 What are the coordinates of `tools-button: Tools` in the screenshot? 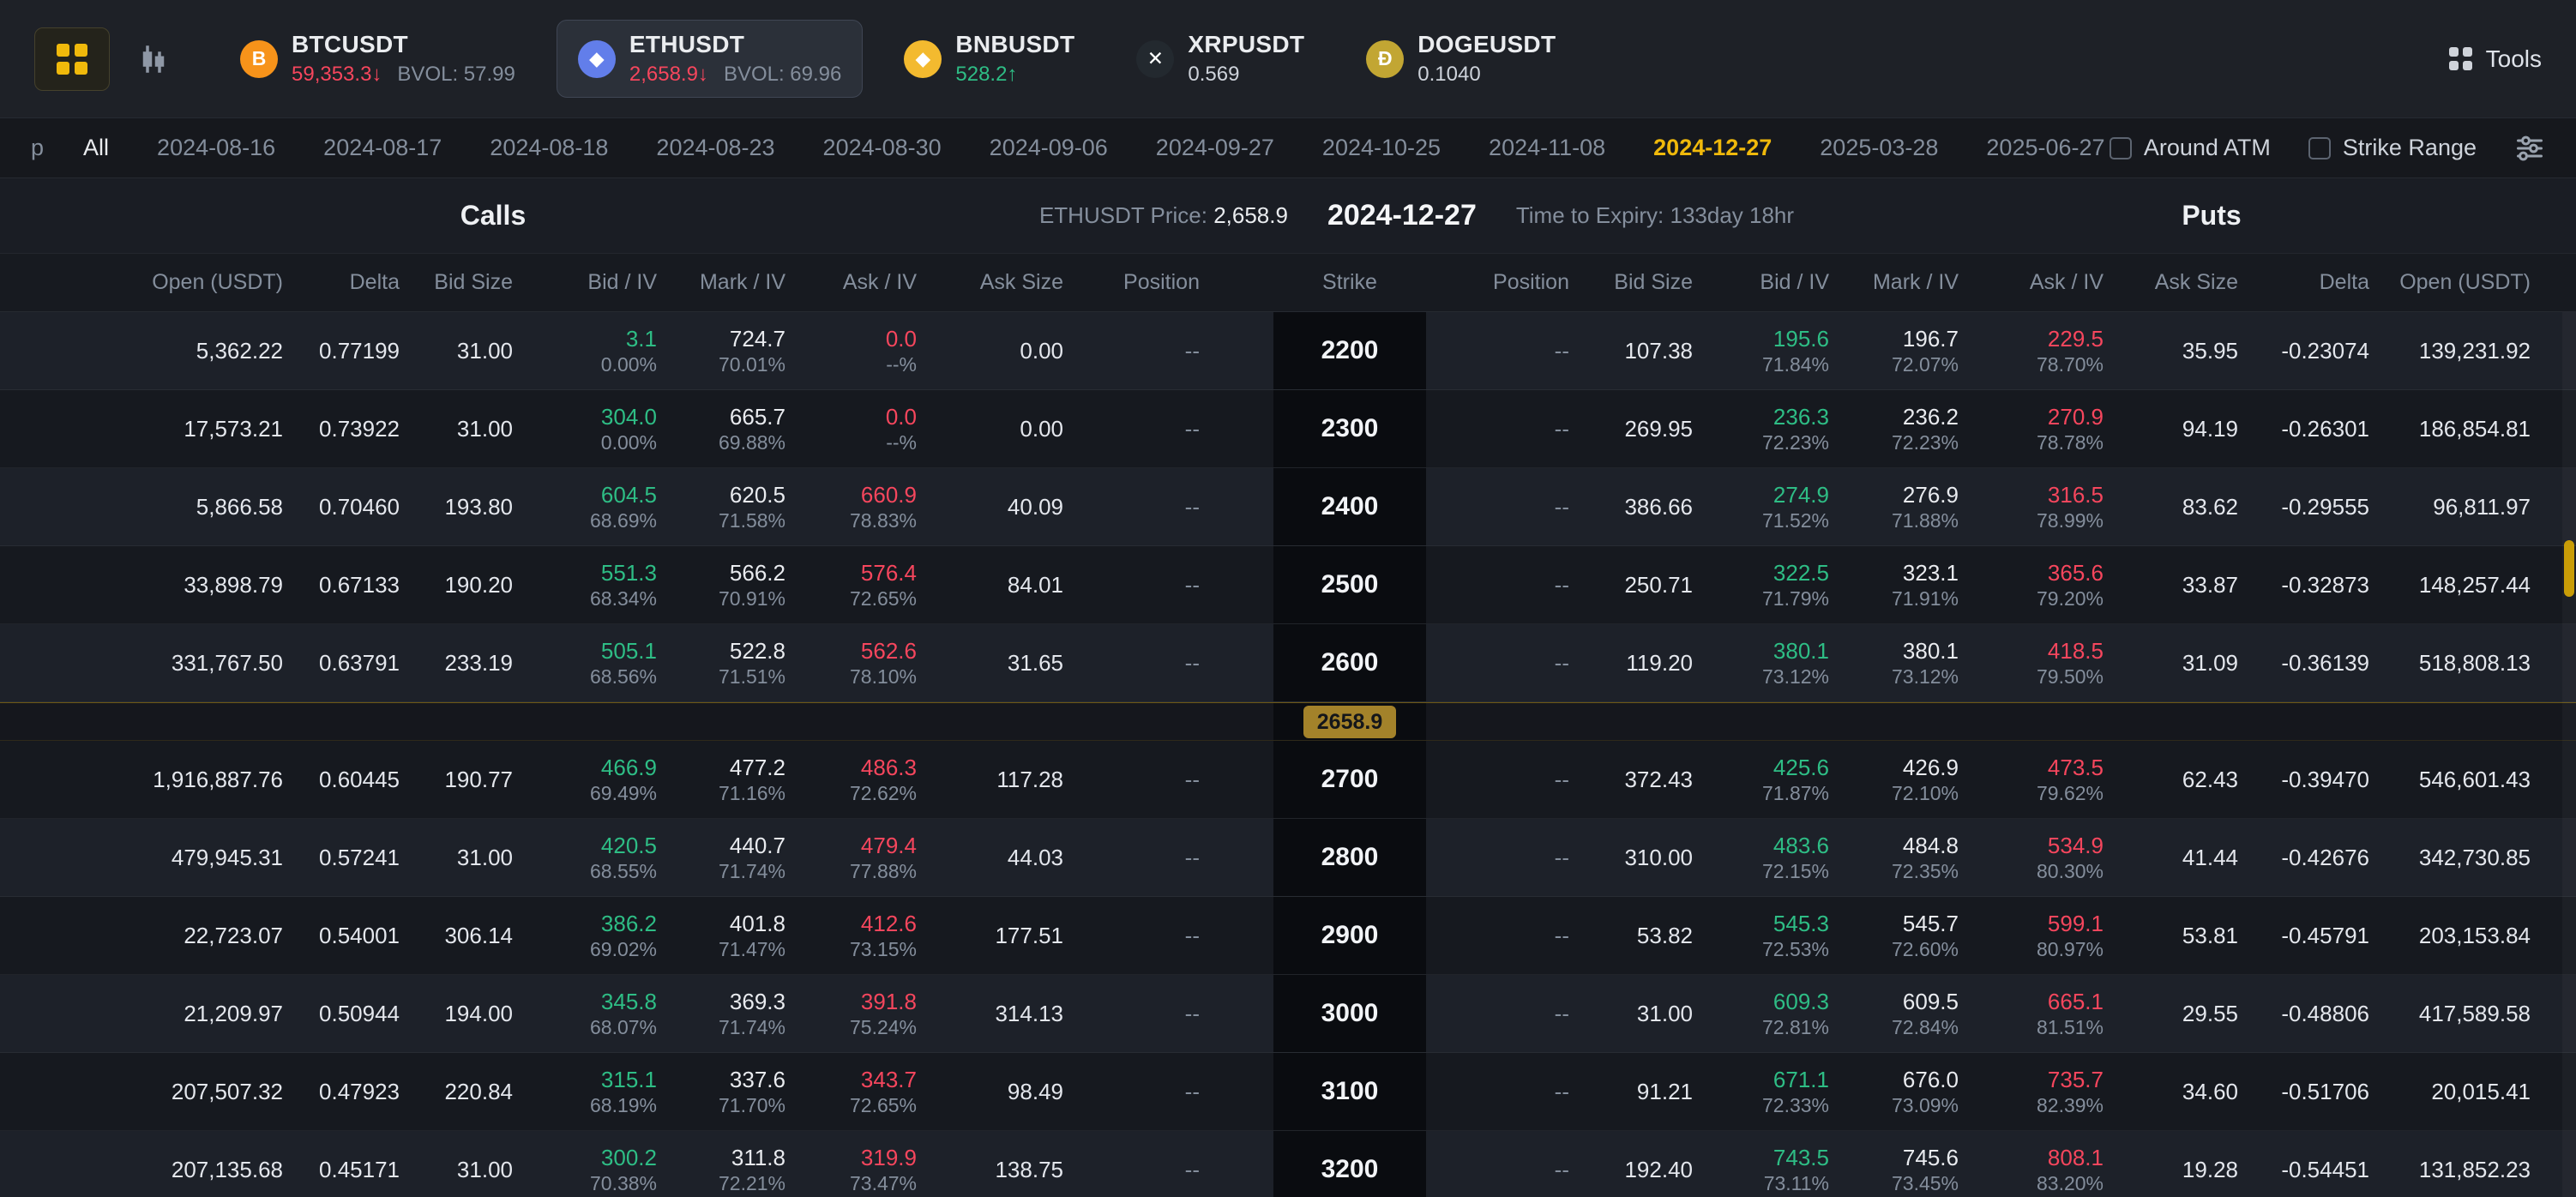 It's located at (2495, 59).